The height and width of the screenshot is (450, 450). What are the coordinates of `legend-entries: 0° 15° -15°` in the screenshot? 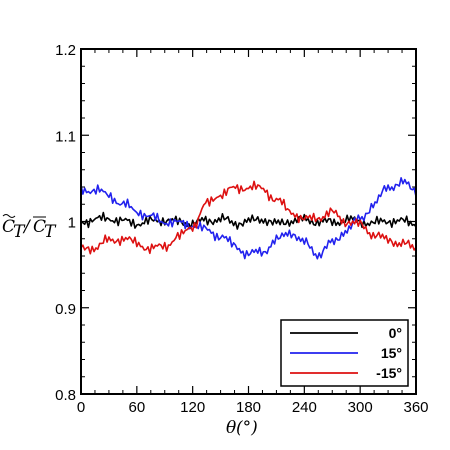 It's located at (346, 353).